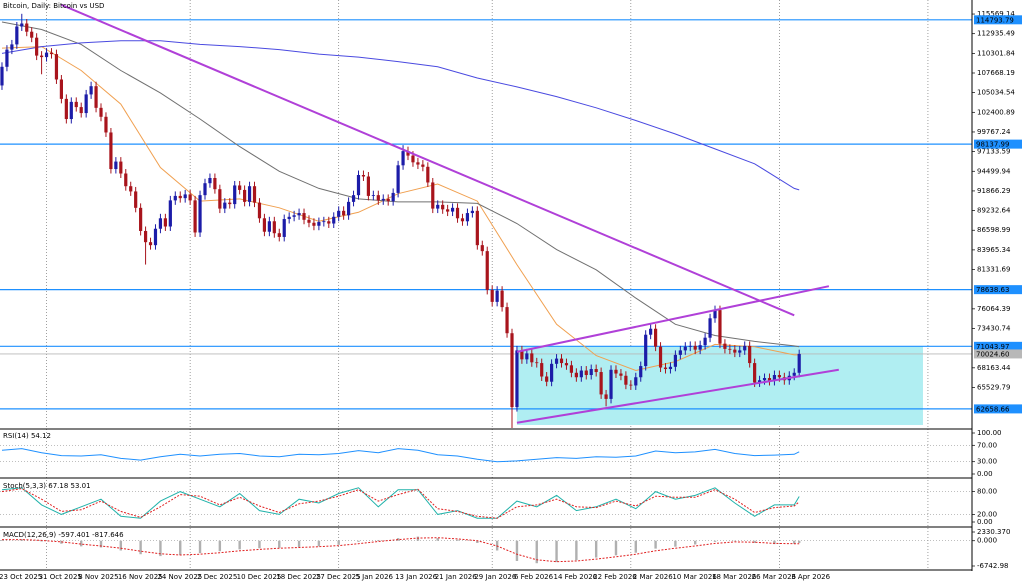 This screenshot has height=583, width=1024. I want to click on y-tick-label: 73430.74, so click(994, 329).